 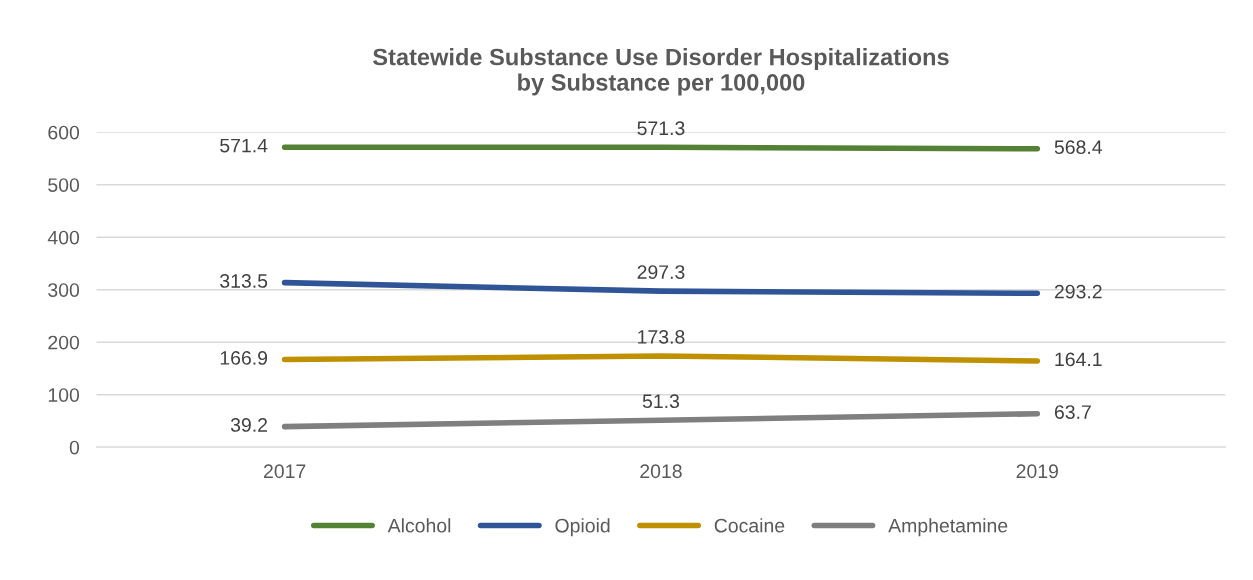 What do you see at coordinates (244, 145) in the screenshot?
I see `data-label: 571.4` at bounding box center [244, 145].